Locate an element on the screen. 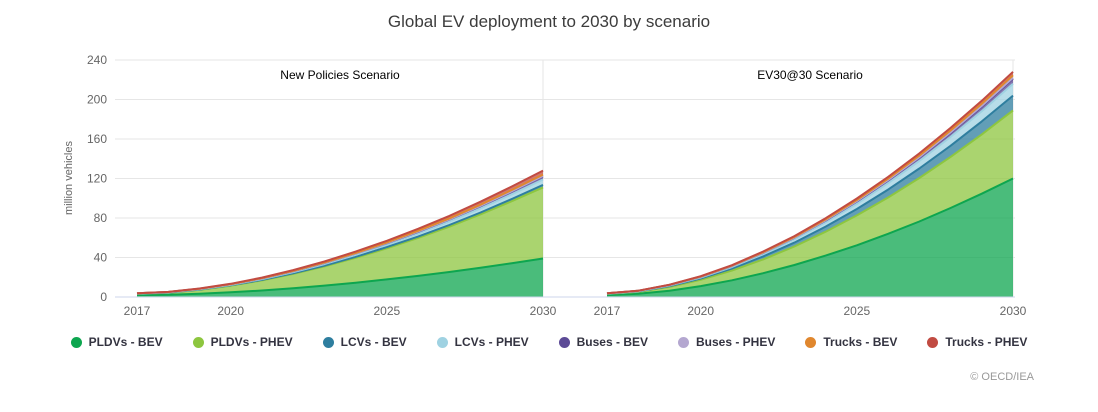 Image resolution: width=1098 pixels, height=412 pixels. area-band-pldvs-phev is located at coordinates (340, 241).